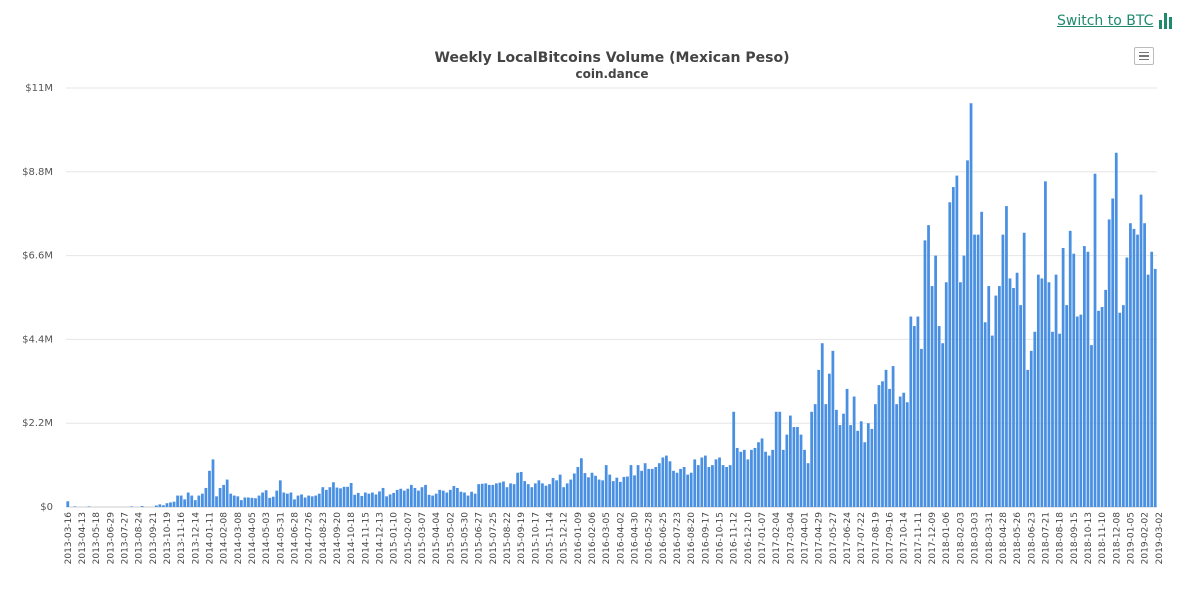  Describe the element at coordinates (1089, 538) in the screenshot. I see `x-tick-label: 2018-10-13` at that location.